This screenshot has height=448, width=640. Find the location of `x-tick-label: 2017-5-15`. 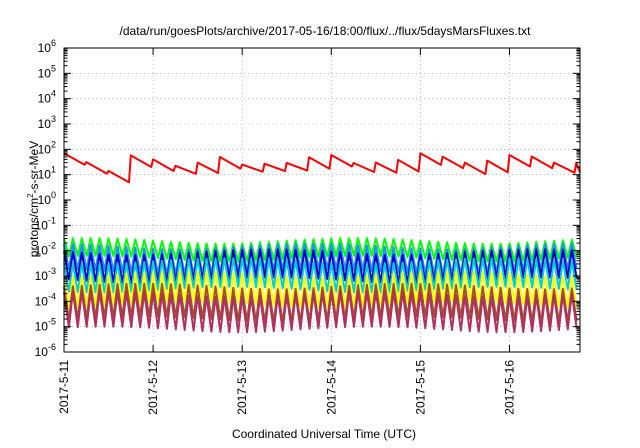

x-tick-label: 2017-5-15 is located at coordinates (420, 387).